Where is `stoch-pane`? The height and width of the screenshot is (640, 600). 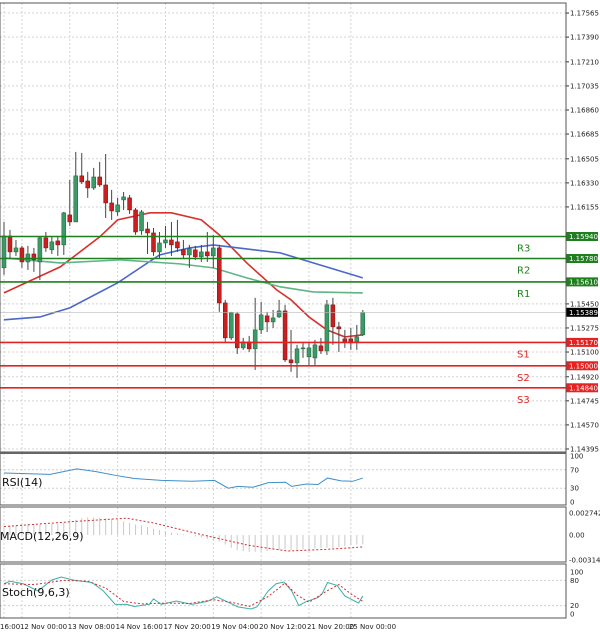
stoch-pane is located at coordinates (183, 593).